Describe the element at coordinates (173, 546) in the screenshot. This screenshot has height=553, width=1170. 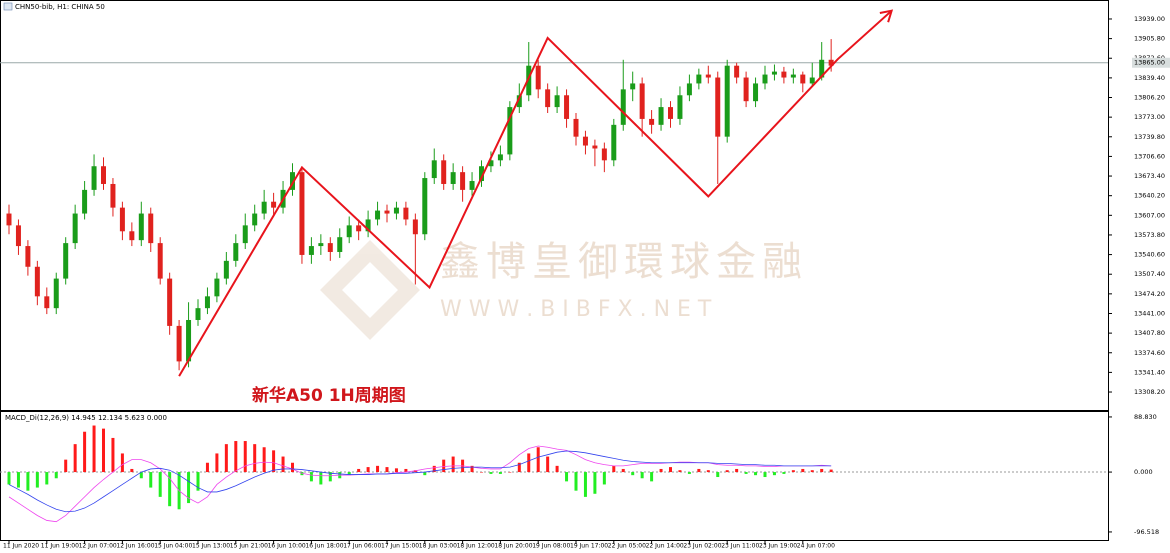
I see `x-tick-label: 15 Jun 04:00` at that location.